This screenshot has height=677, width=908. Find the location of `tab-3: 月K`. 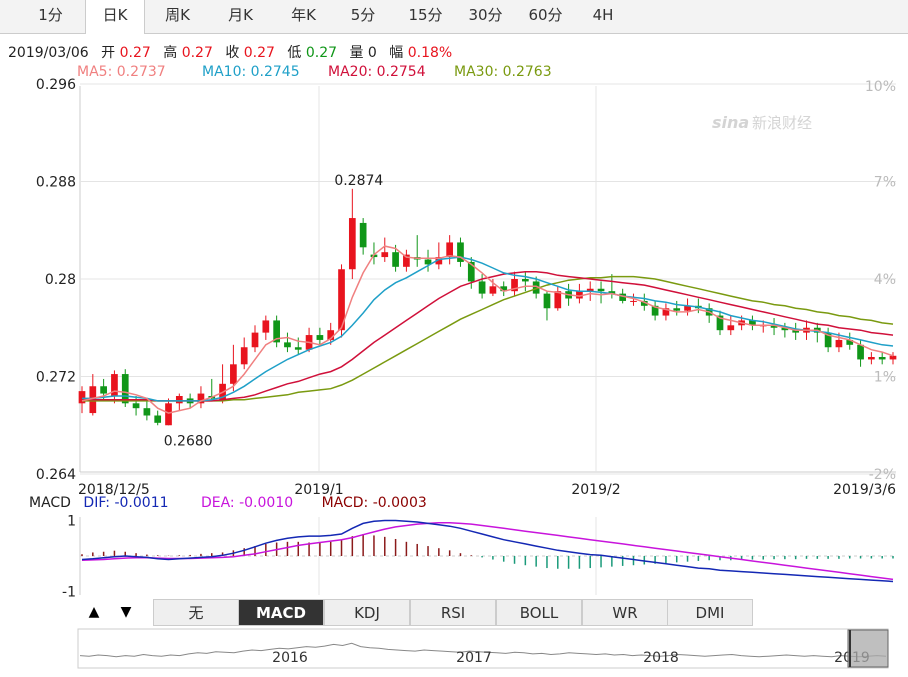

tab-3: 月K is located at coordinates (240, 15).